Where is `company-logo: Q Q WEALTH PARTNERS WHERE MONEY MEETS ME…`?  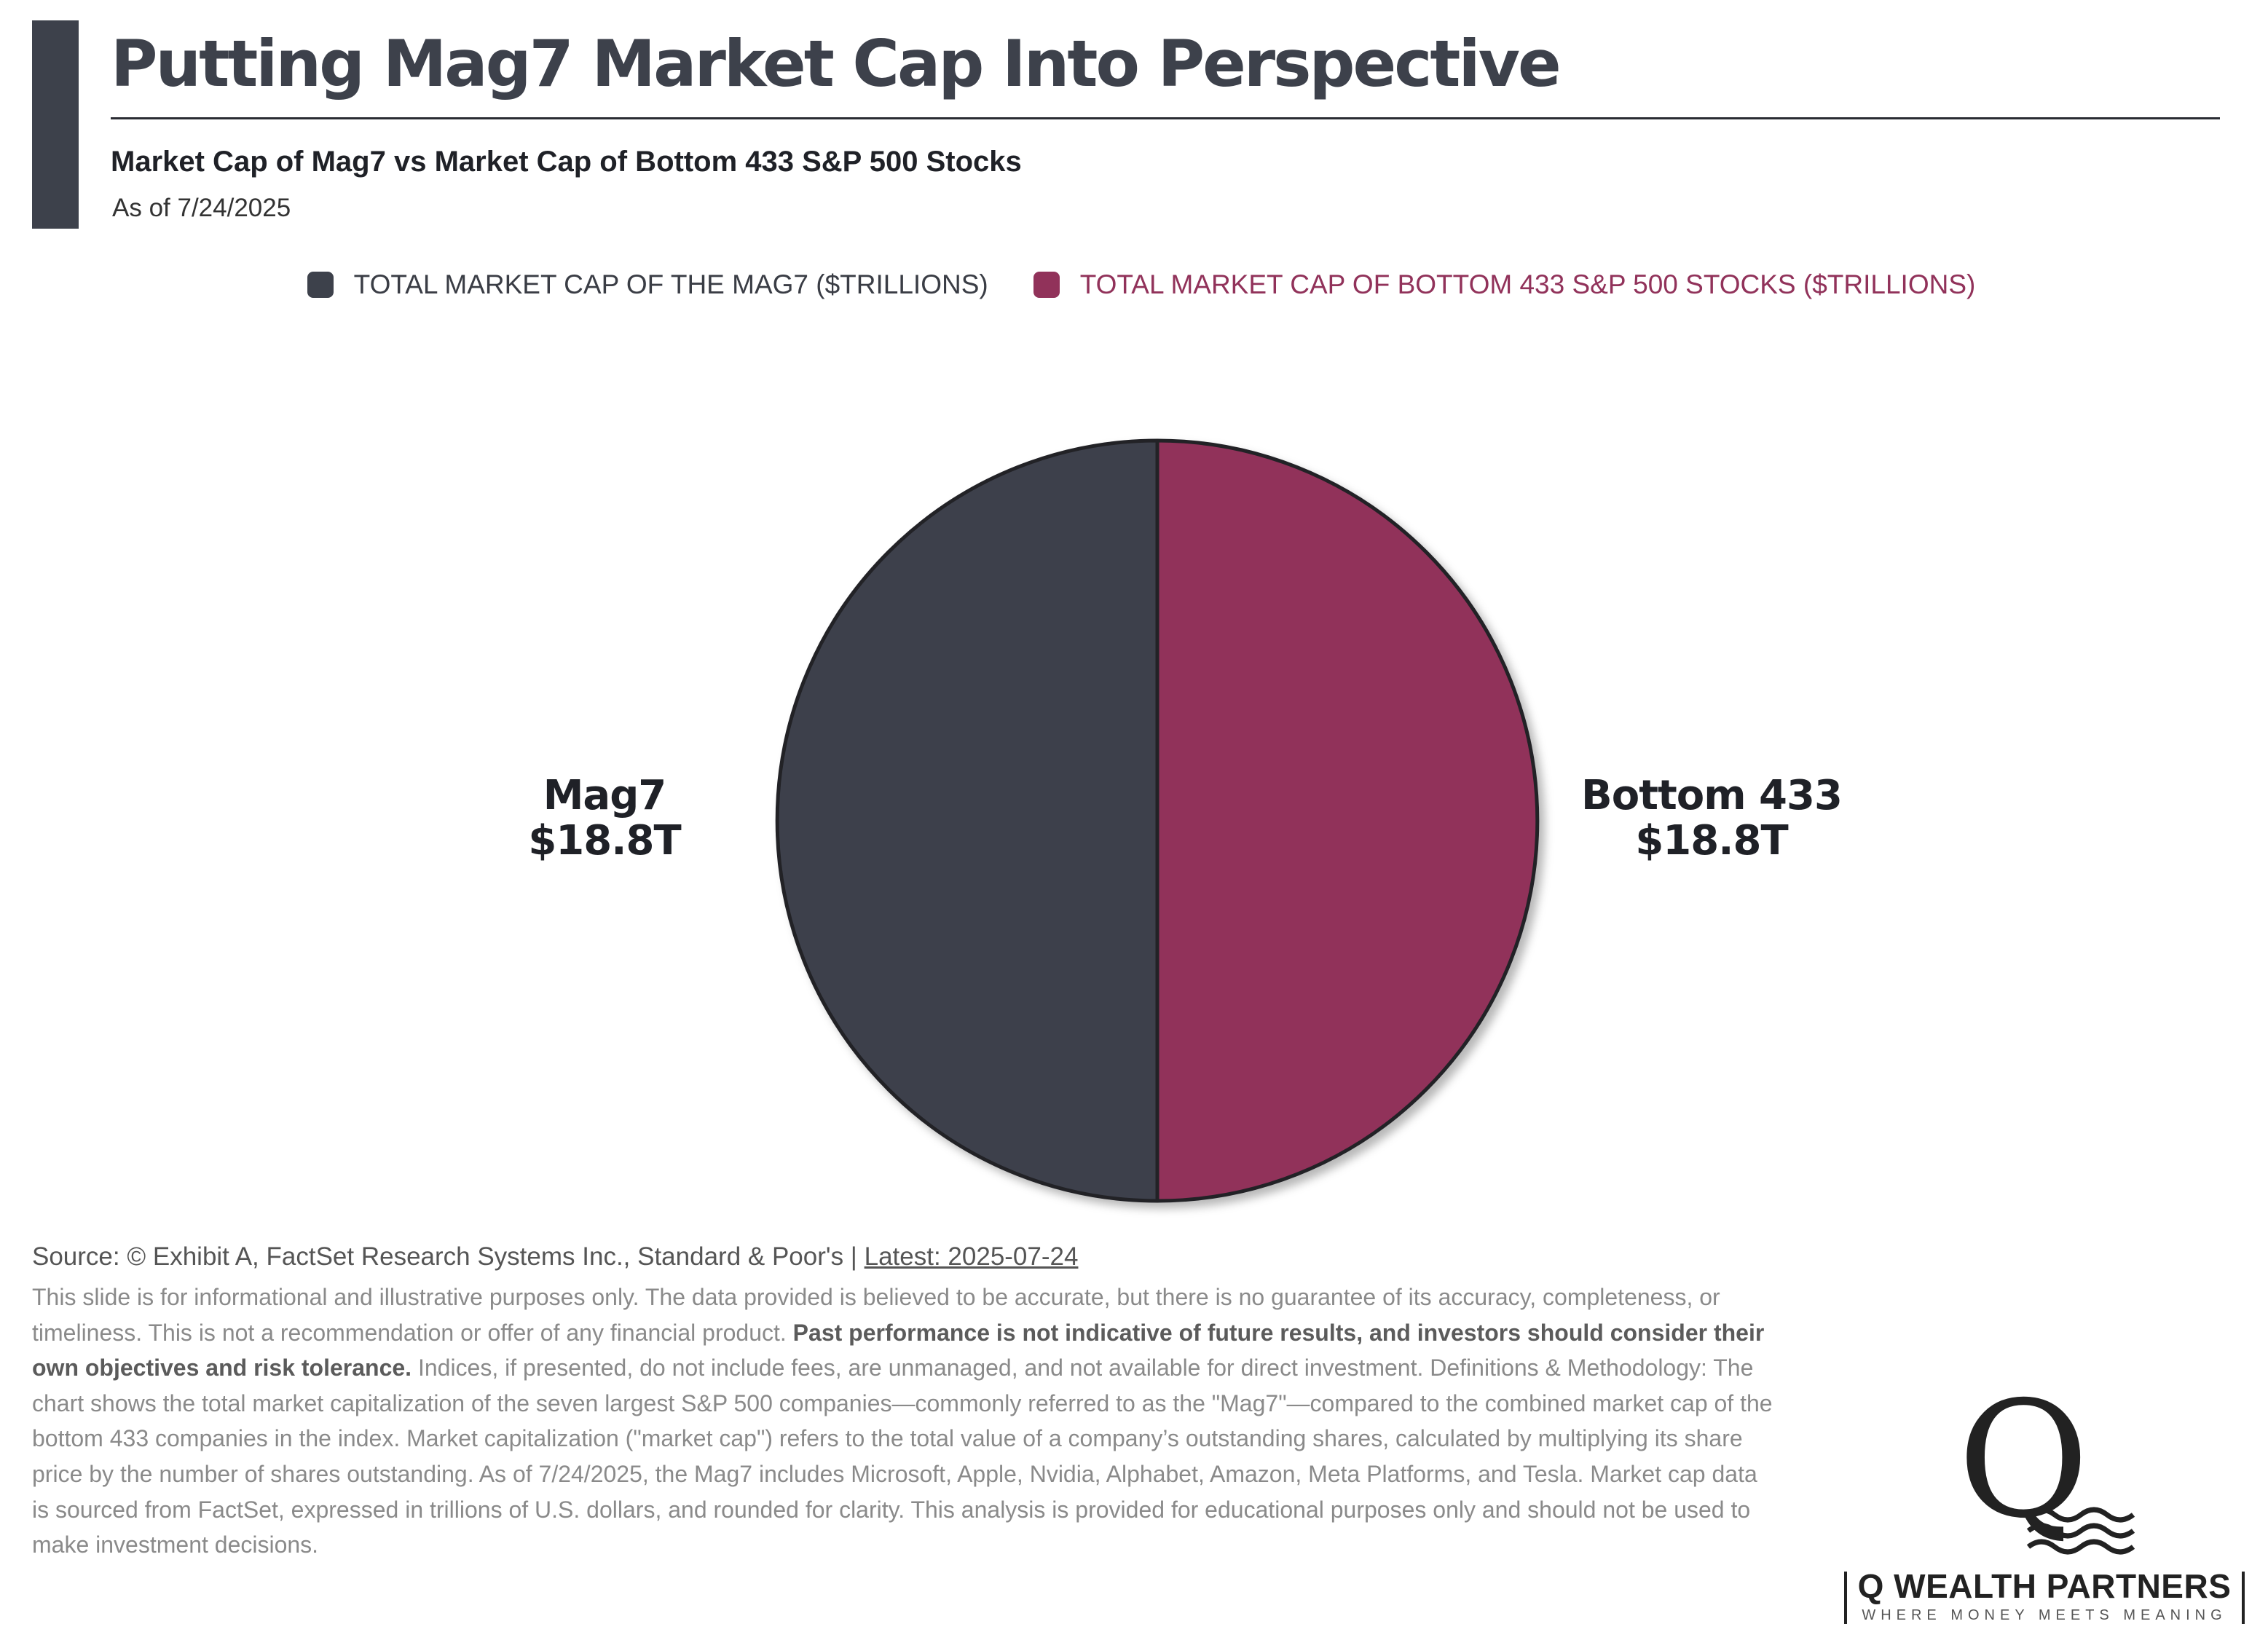 company-logo: Q Q WEALTH PARTNERS WHERE MONEY MEETS ME… is located at coordinates (2043, 1504).